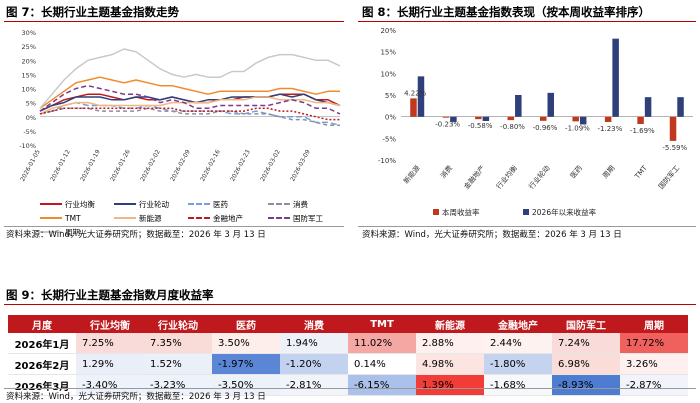 This screenshot has width=700, height=403. What do you see at coordinates (178, 385) in the screenshot?
I see `table-cell: -3.23%` at bounding box center [178, 385].